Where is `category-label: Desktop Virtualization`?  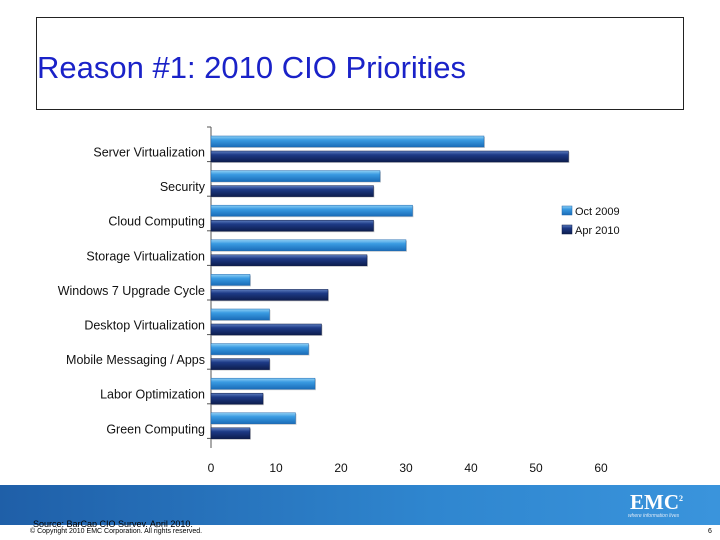 category-label: Desktop Virtualization is located at coordinates (144, 326).